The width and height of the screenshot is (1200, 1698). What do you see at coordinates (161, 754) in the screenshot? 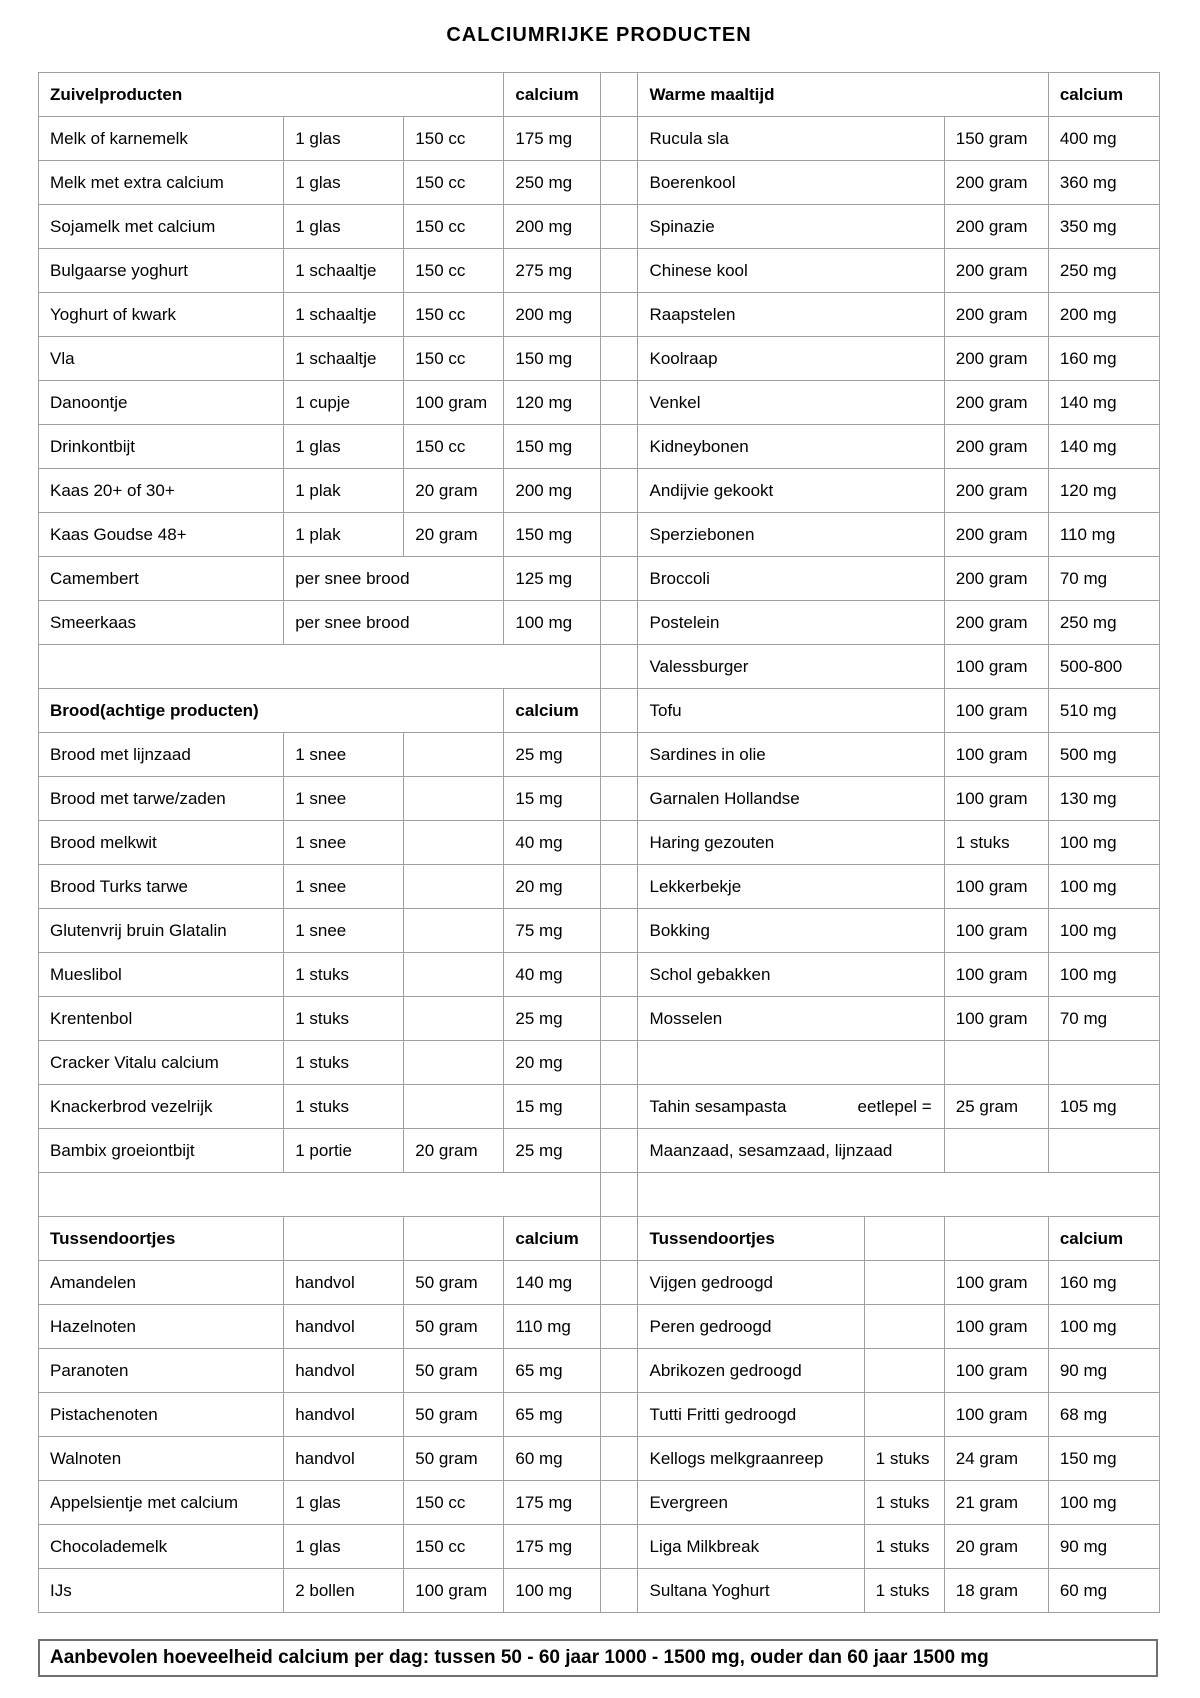
I see `table-cell: Brood met lijnzaad` at bounding box center [161, 754].